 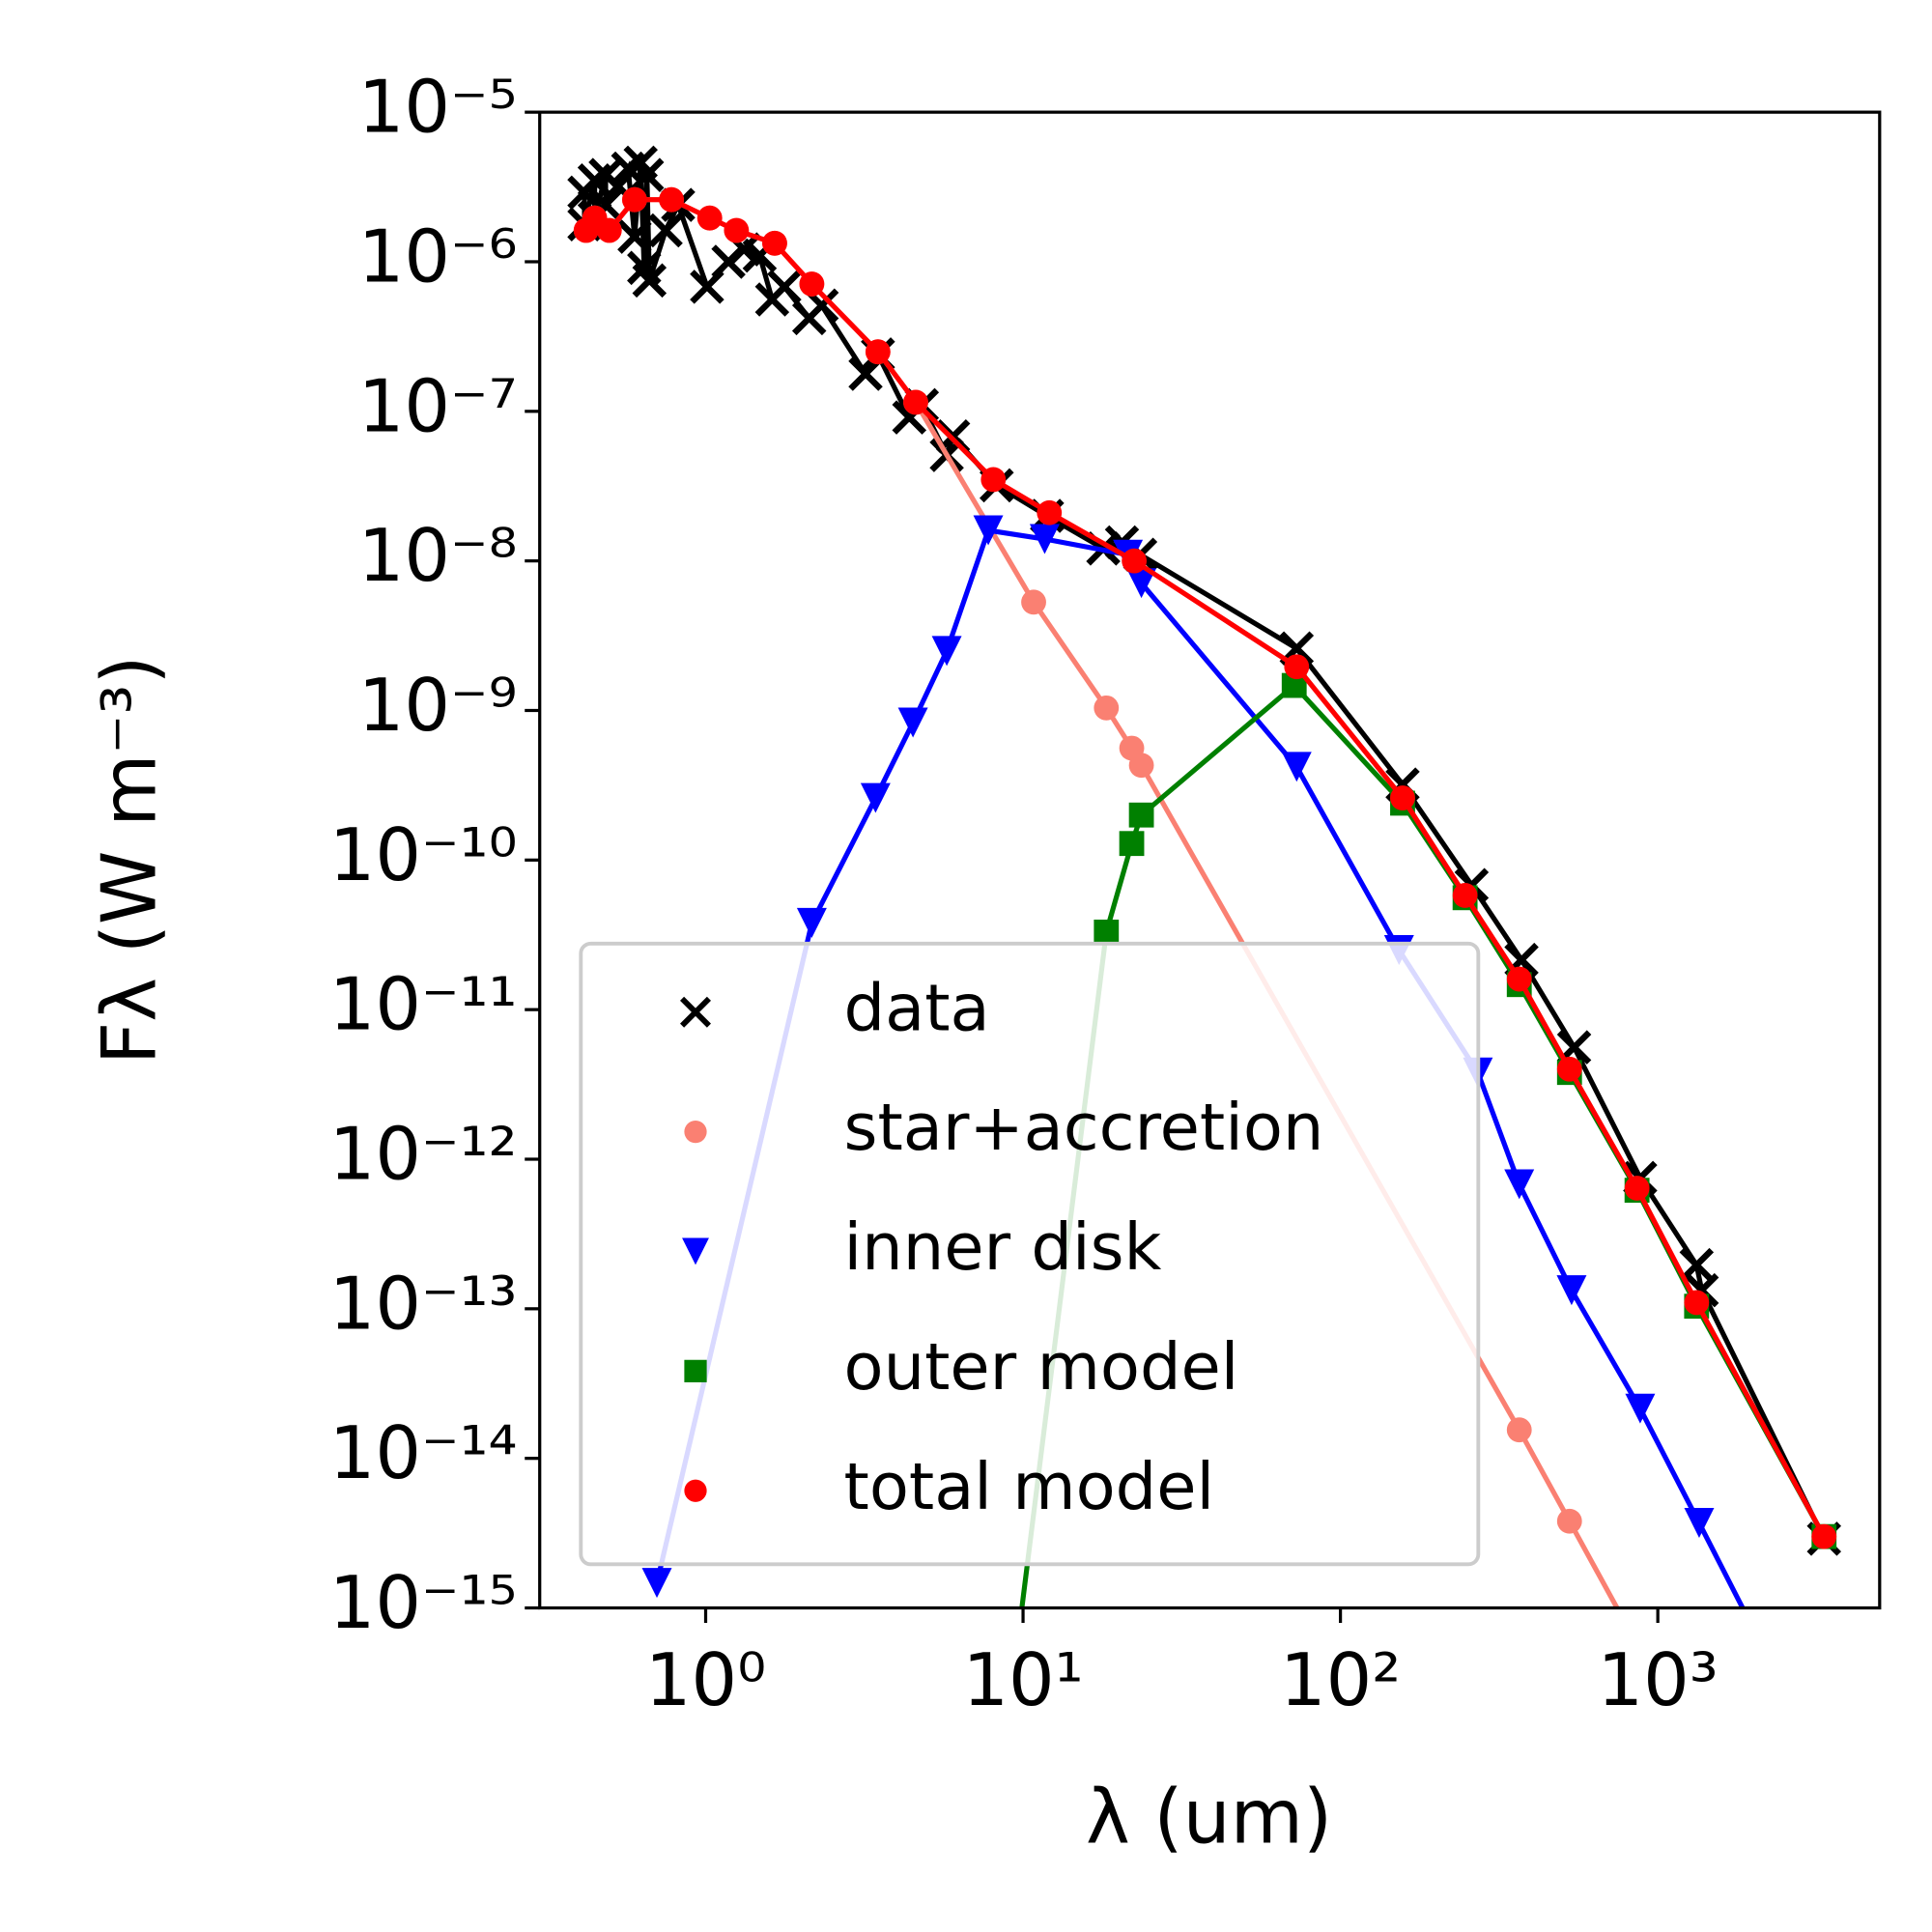 I want to click on y-tick-label: 10⁻¹¹, so click(x=423, y=1005).